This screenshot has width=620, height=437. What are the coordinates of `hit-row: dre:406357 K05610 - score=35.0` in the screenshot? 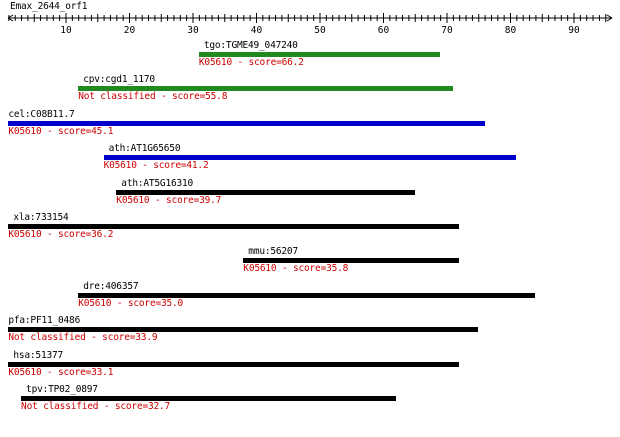 It's located at (310, 297).